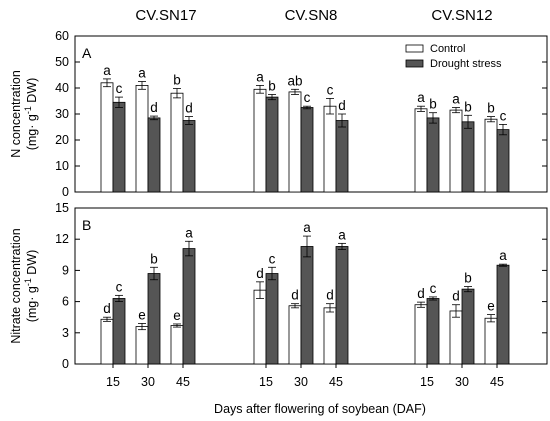  I want to click on y-tick-label-a: 0, so click(65, 192).